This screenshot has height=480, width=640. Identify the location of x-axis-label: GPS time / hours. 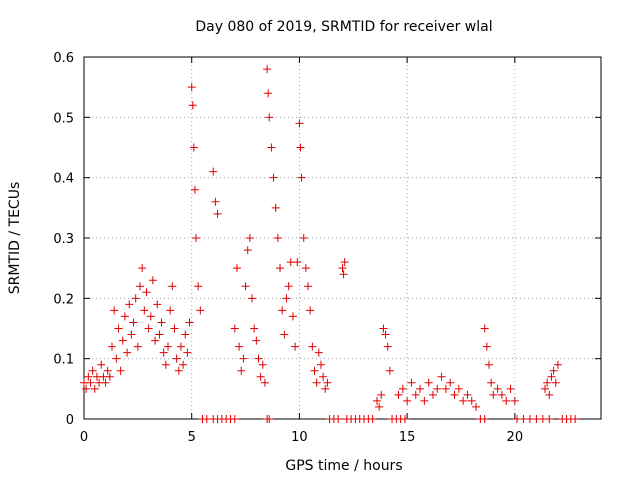
(343, 466).